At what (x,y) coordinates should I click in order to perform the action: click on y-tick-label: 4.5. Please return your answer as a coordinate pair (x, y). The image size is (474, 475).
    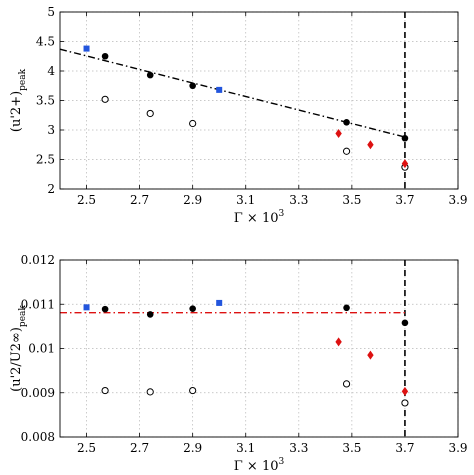
    Looking at the image, I should click on (45, 42).